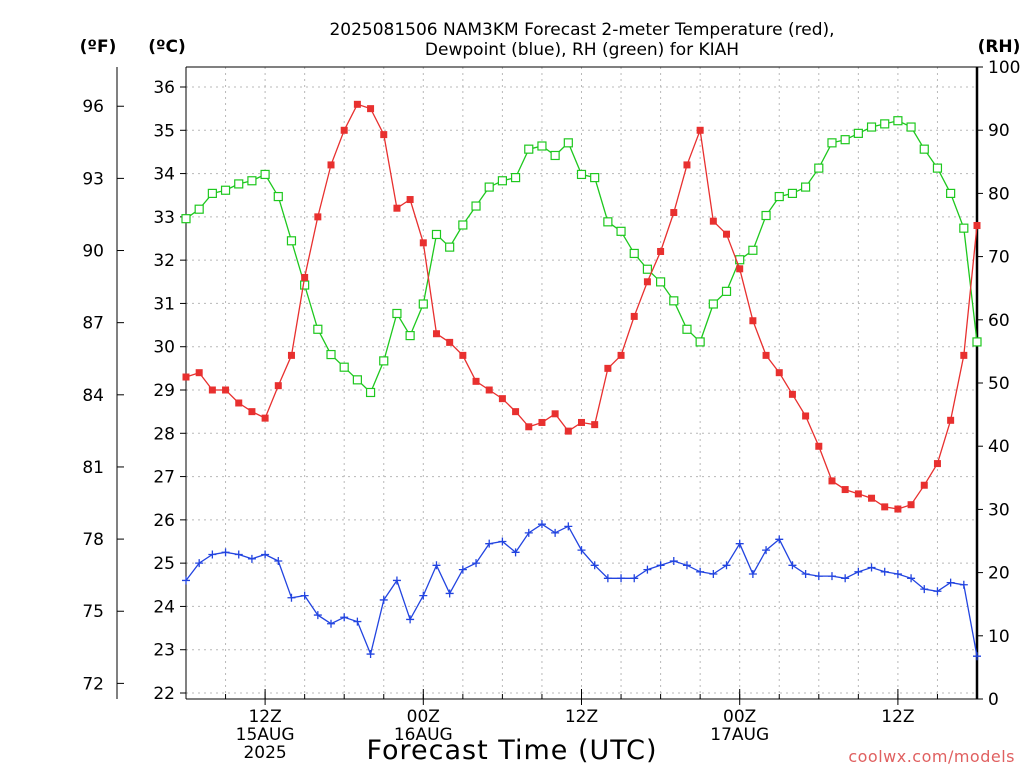 The width and height of the screenshot is (1024, 768). I want to click on celsius-tick-label: 27, so click(164, 478).